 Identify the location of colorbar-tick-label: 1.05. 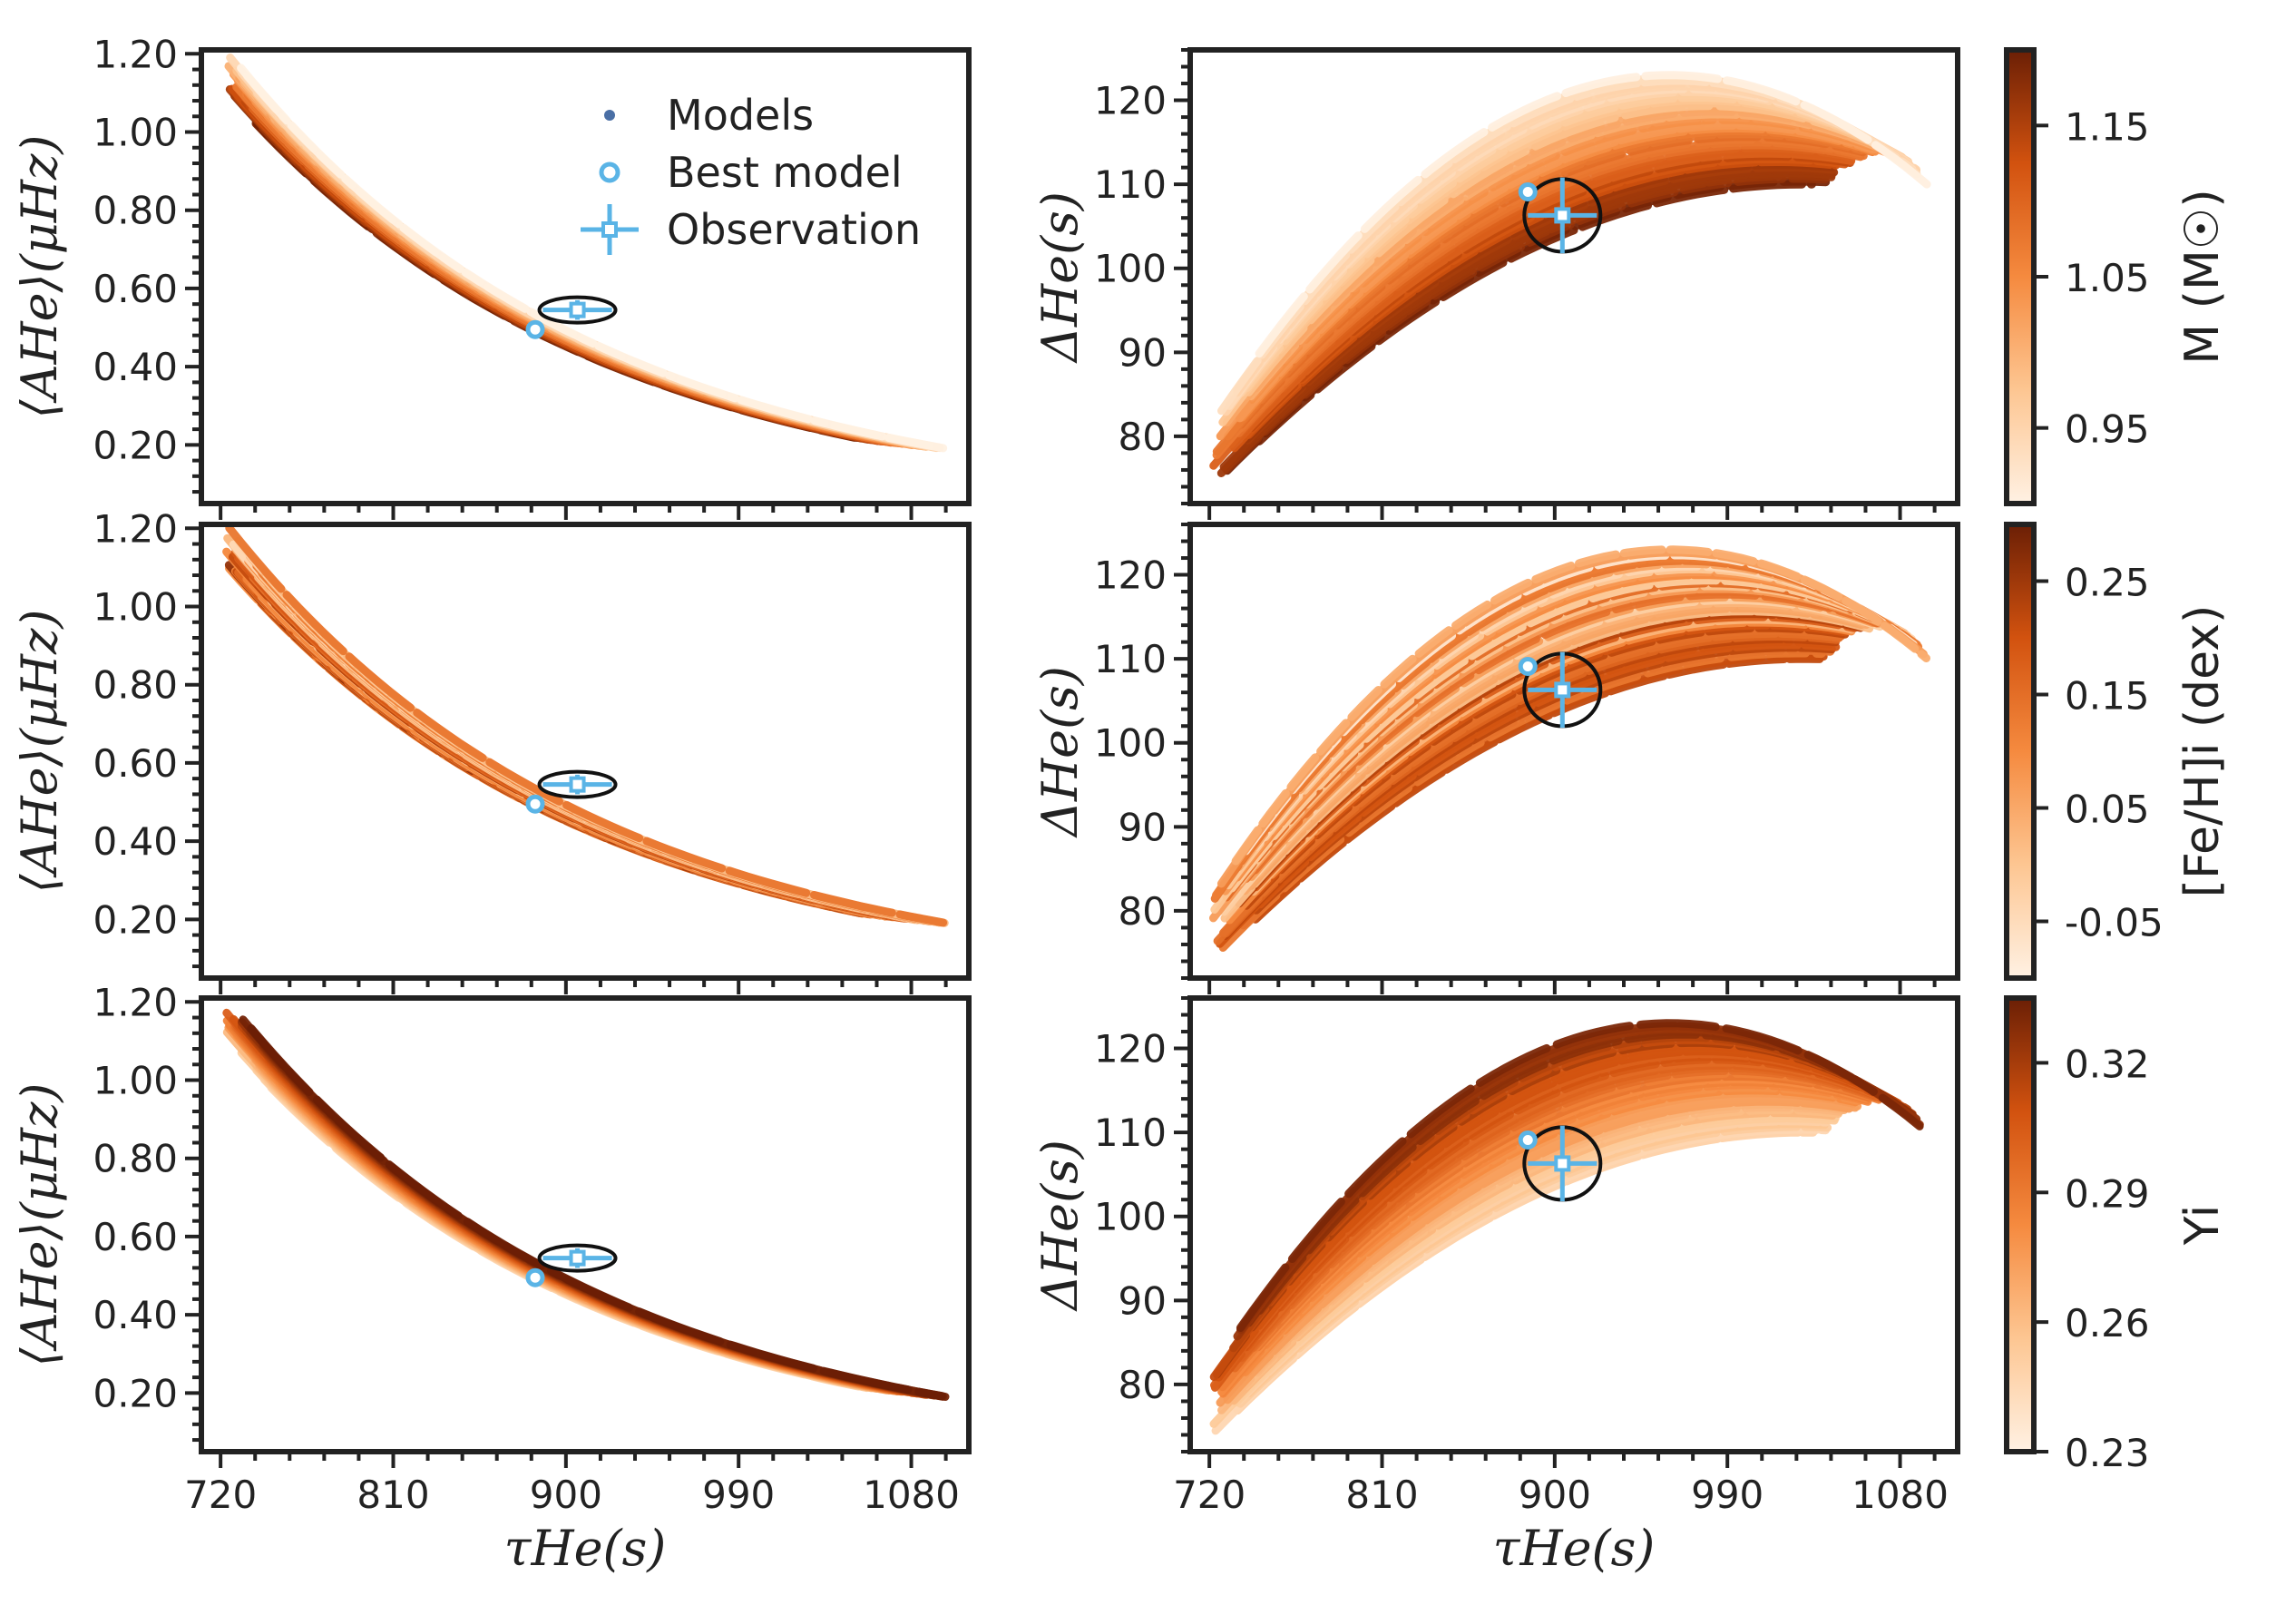
(2108, 278).